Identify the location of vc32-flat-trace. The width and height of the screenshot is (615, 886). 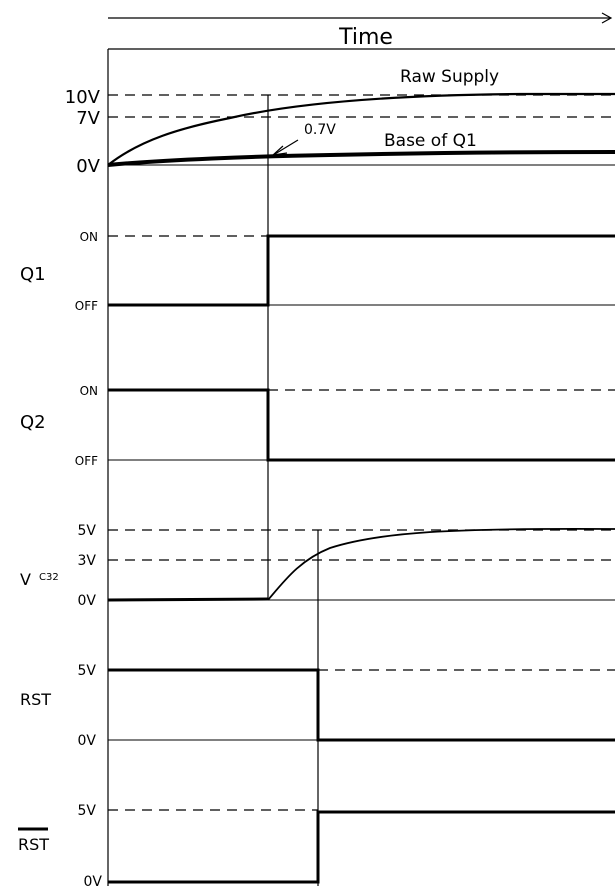
(188, 599).